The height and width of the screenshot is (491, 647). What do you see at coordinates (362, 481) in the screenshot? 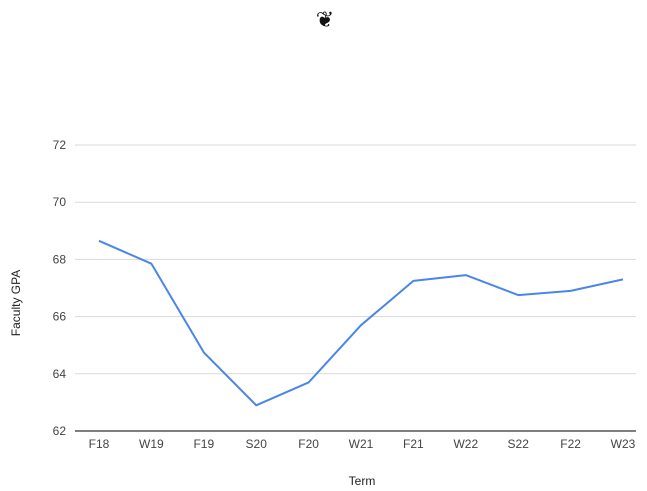
I see `x-axis-title: Term` at bounding box center [362, 481].